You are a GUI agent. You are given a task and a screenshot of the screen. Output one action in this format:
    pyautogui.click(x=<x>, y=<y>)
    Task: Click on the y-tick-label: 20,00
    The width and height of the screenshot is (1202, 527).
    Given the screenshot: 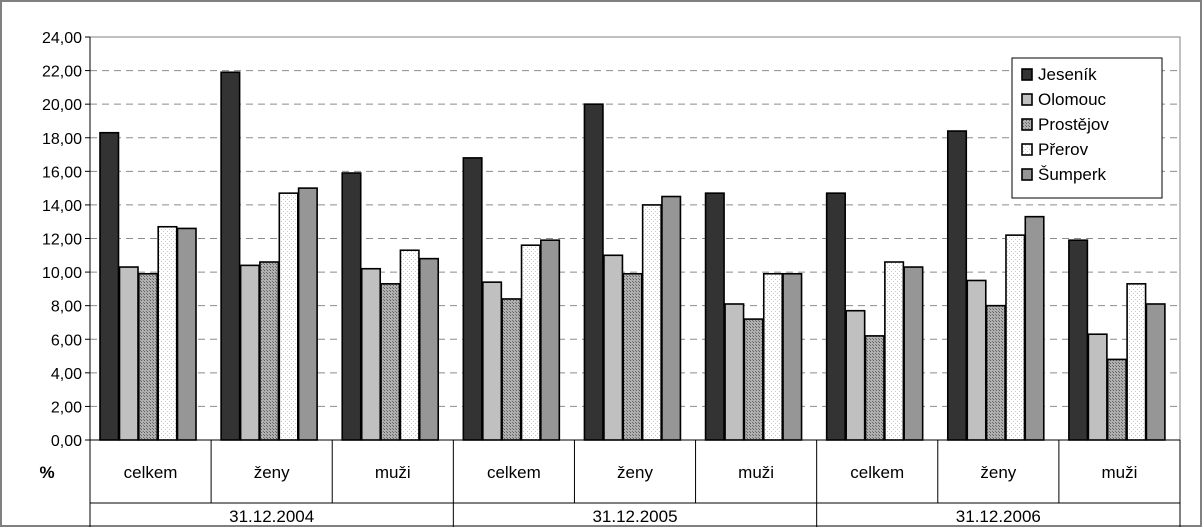 What is the action you would take?
    pyautogui.click(x=62, y=105)
    